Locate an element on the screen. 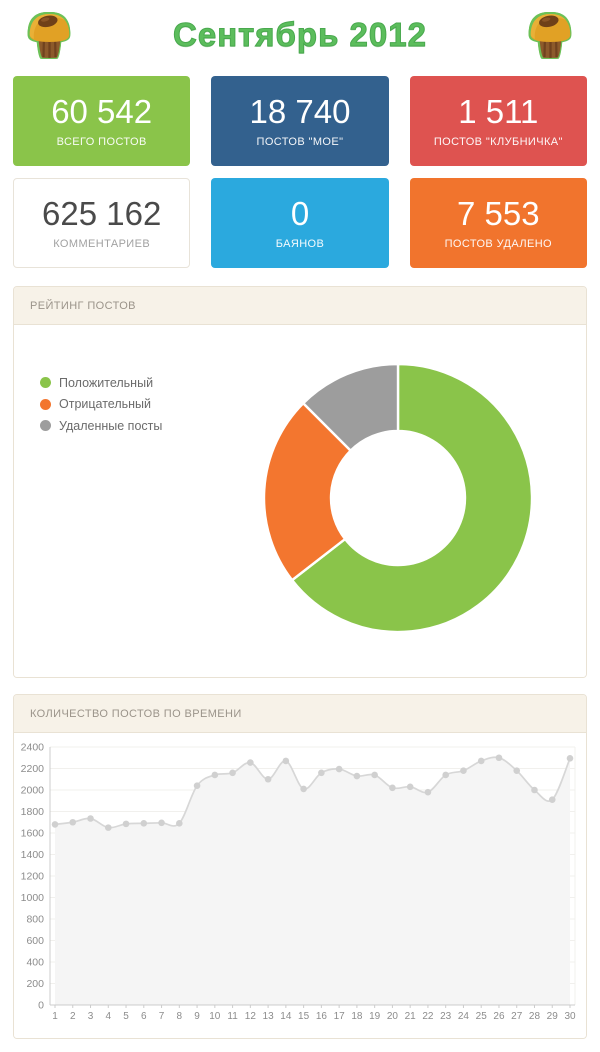  svg-text: 1000 is located at coordinates (33, 898).